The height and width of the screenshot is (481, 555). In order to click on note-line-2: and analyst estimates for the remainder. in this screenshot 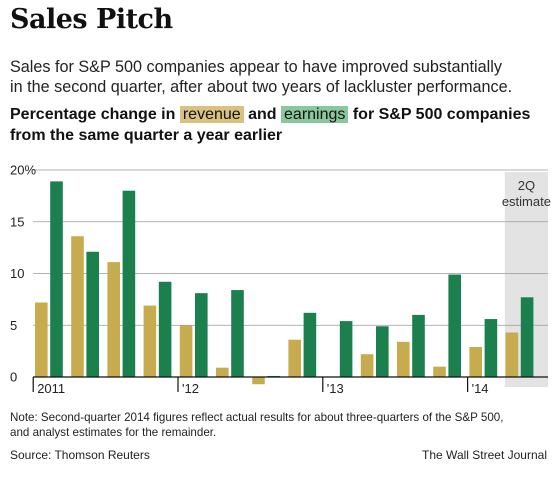, I will do `click(113, 432)`.